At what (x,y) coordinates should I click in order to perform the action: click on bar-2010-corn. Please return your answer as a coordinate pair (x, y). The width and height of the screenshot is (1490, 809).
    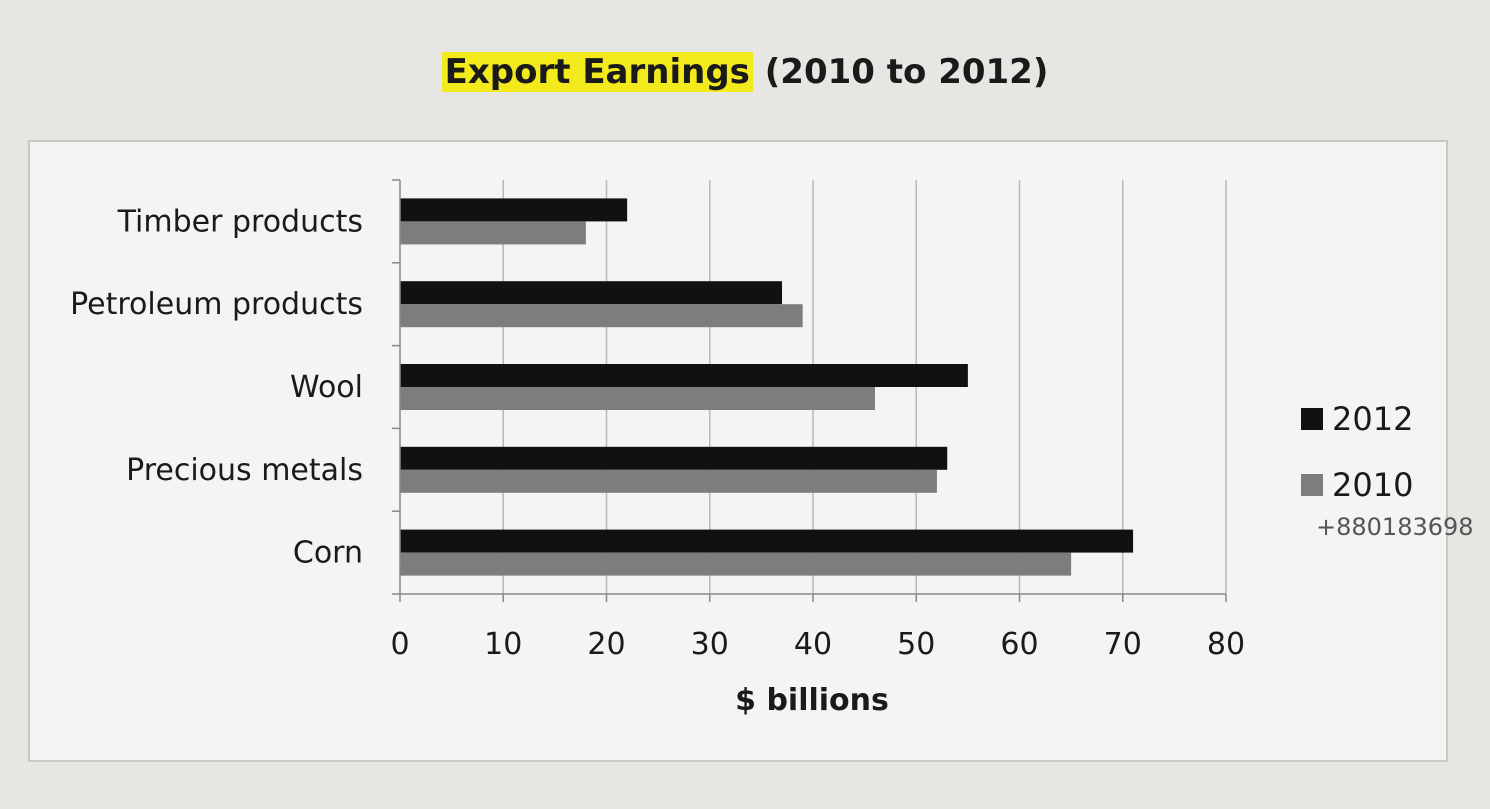
    Looking at the image, I should click on (736, 564).